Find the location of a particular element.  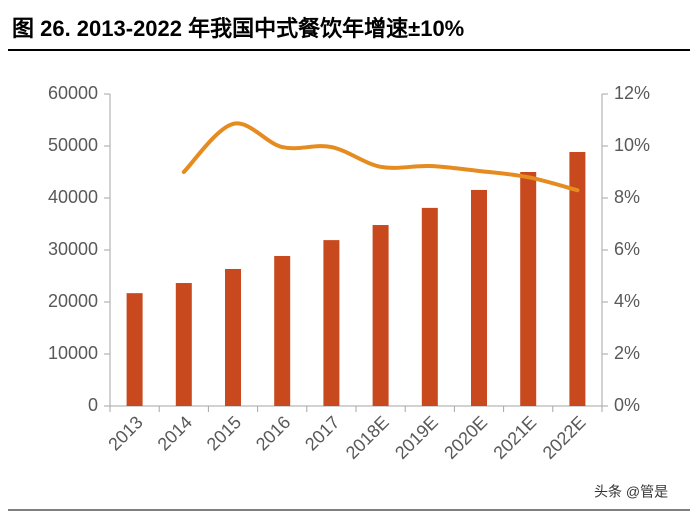

y-tick-label: 10000 is located at coordinates (73, 353).